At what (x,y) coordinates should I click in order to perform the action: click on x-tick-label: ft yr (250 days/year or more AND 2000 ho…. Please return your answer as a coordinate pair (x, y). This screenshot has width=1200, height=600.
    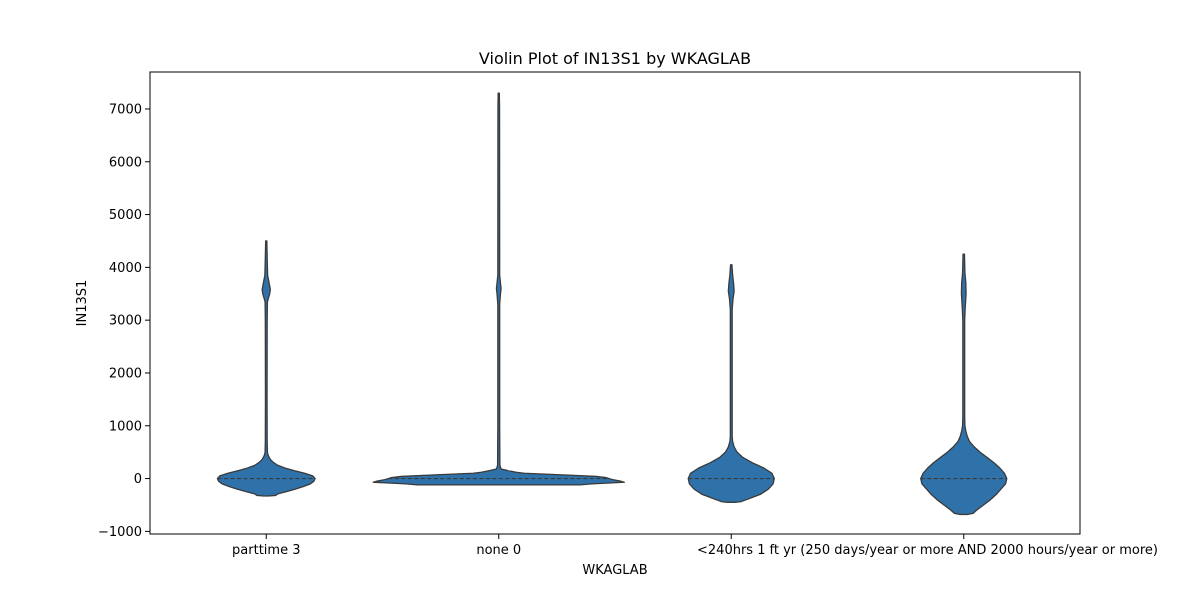
    Looking at the image, I should click on (964, 550).